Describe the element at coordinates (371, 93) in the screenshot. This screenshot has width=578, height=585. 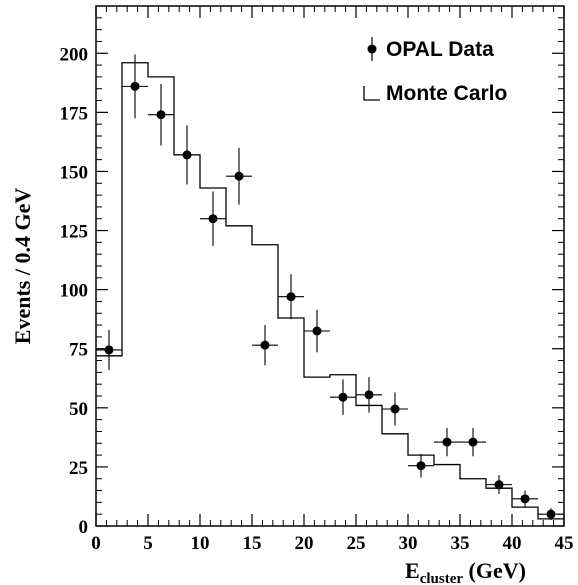
I see `legend-mc-marker` at that location.